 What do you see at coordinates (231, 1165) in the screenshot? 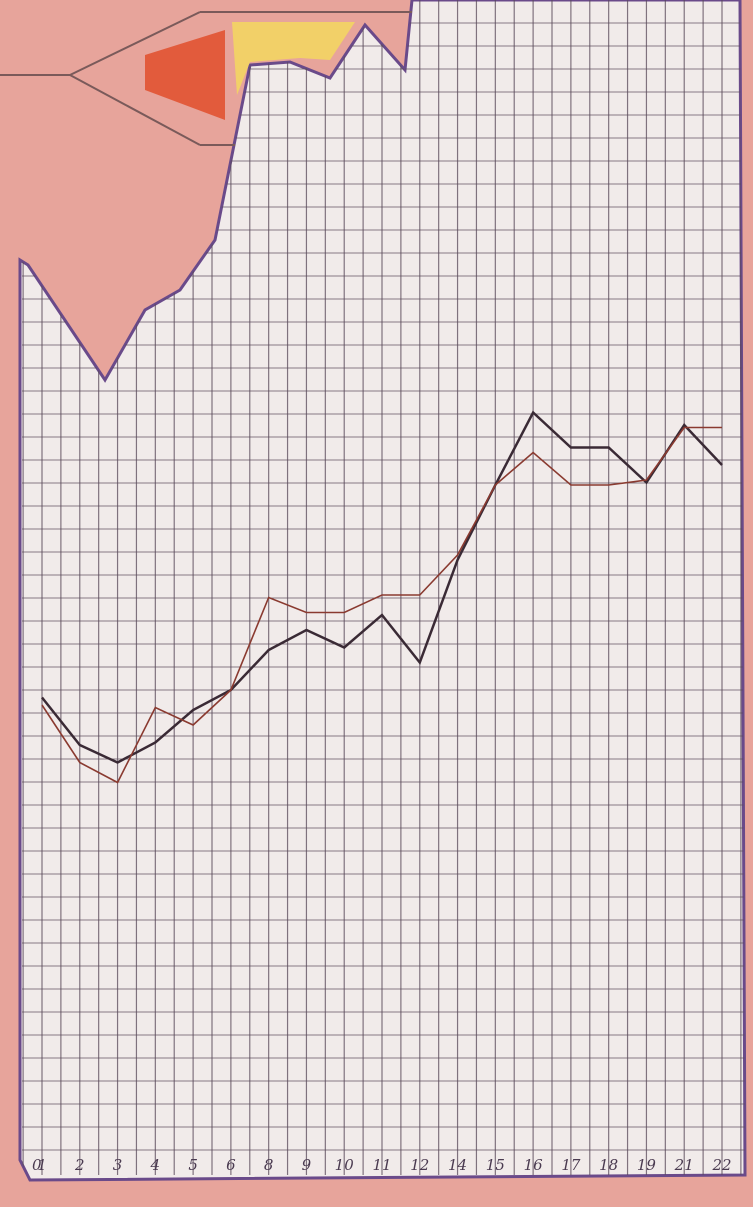
I see `x-tick-label: 6` at bounding box center [231, 1165].